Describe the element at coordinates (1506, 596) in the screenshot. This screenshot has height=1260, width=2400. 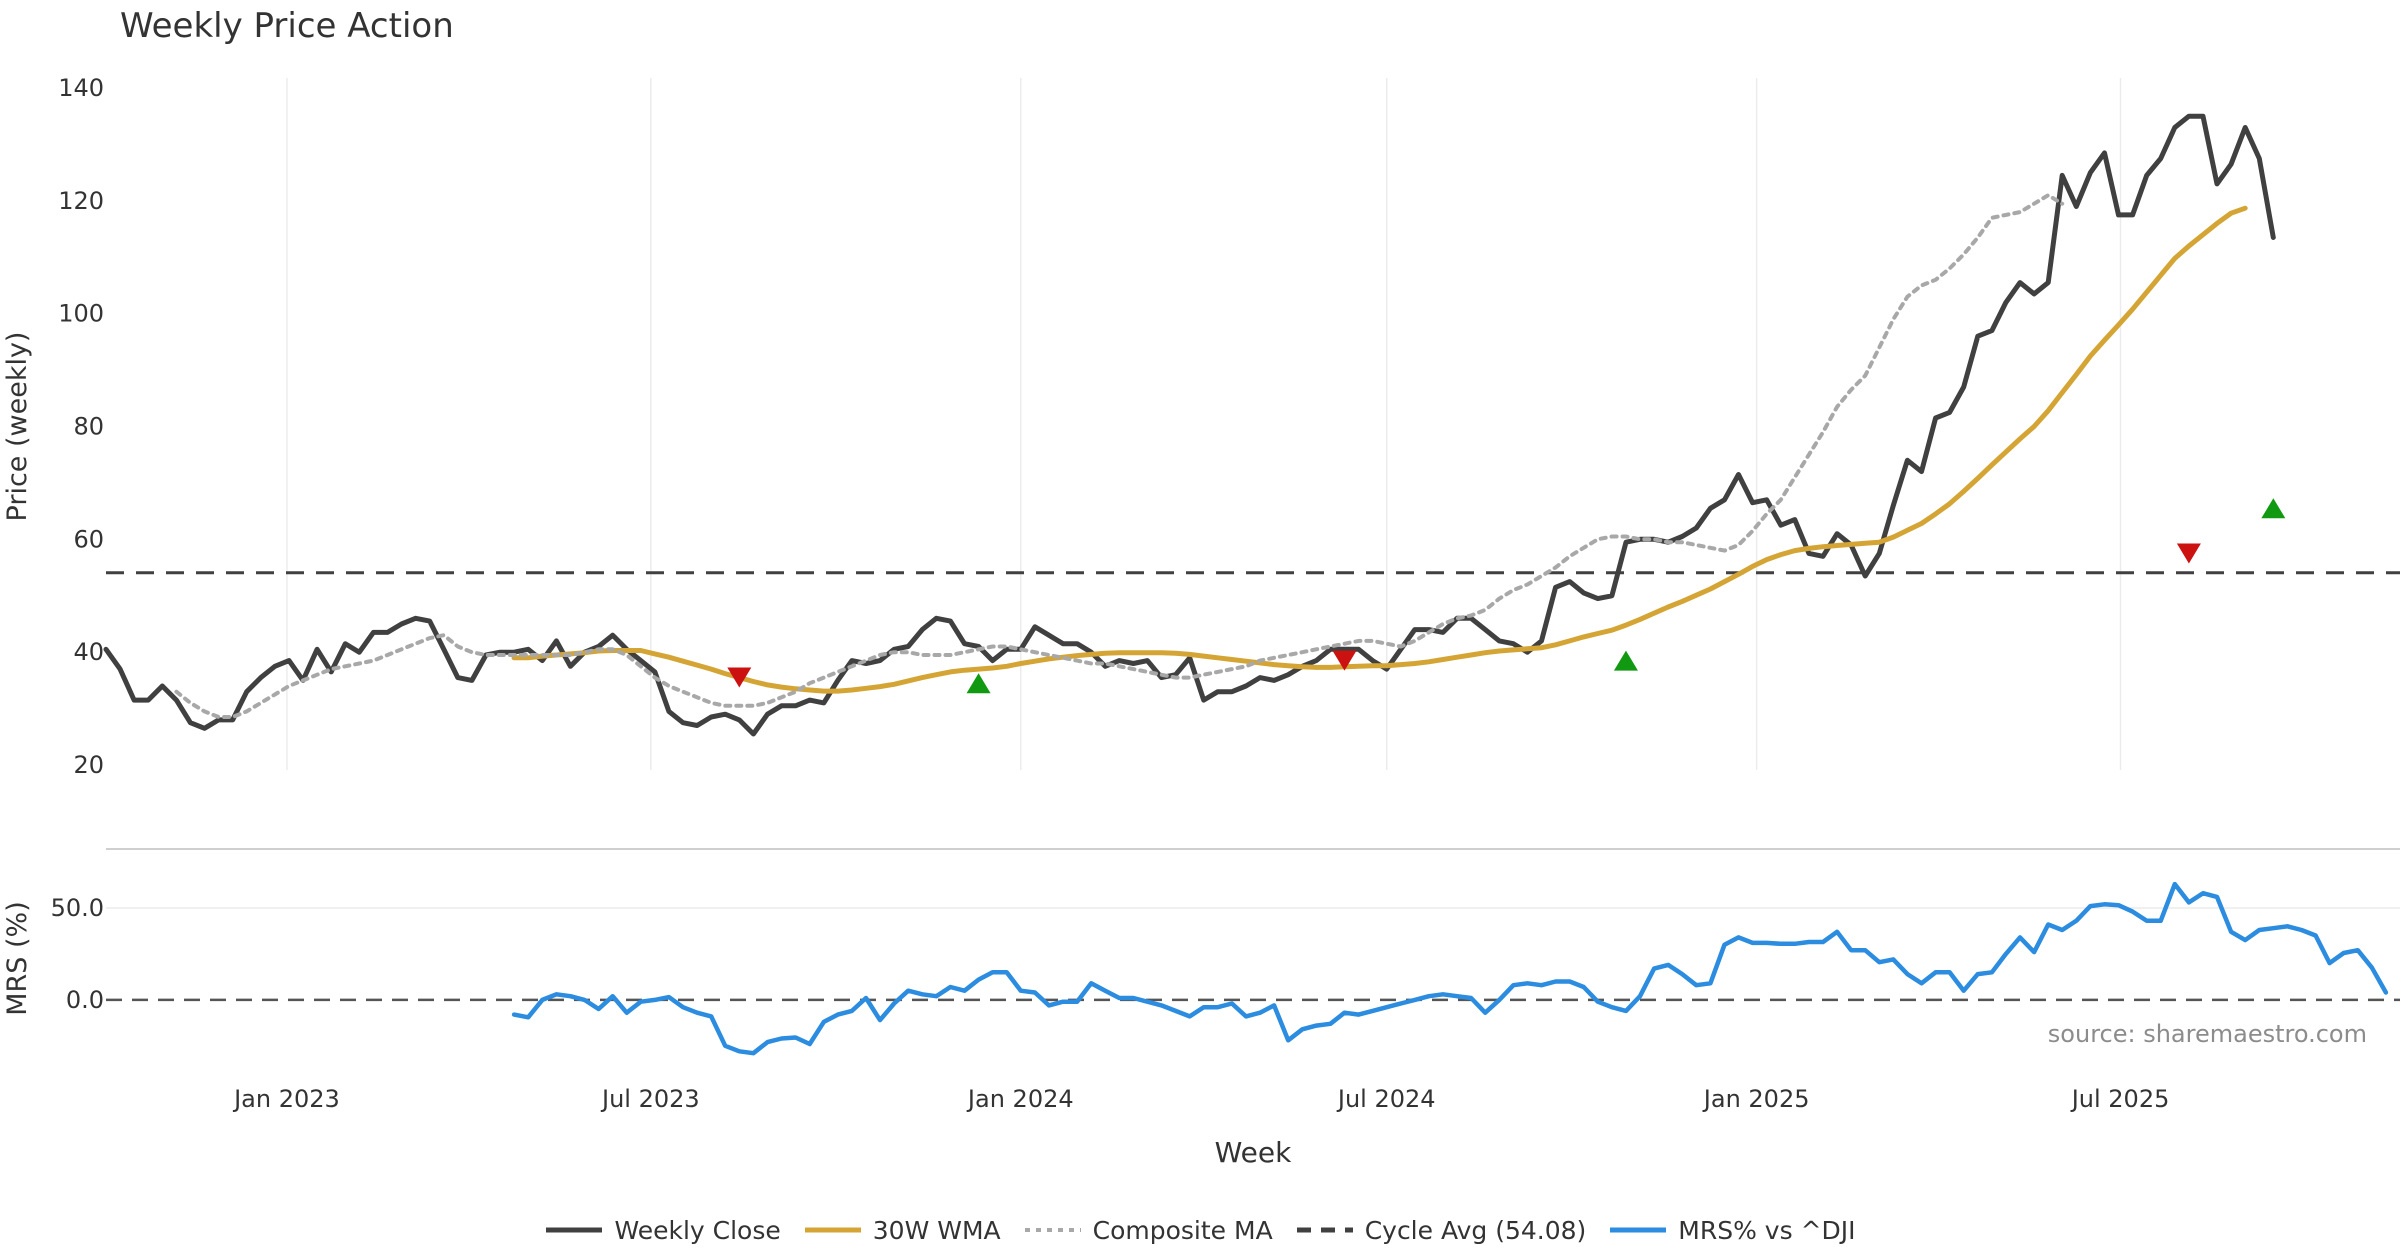
I see `signal-markers` at that location.